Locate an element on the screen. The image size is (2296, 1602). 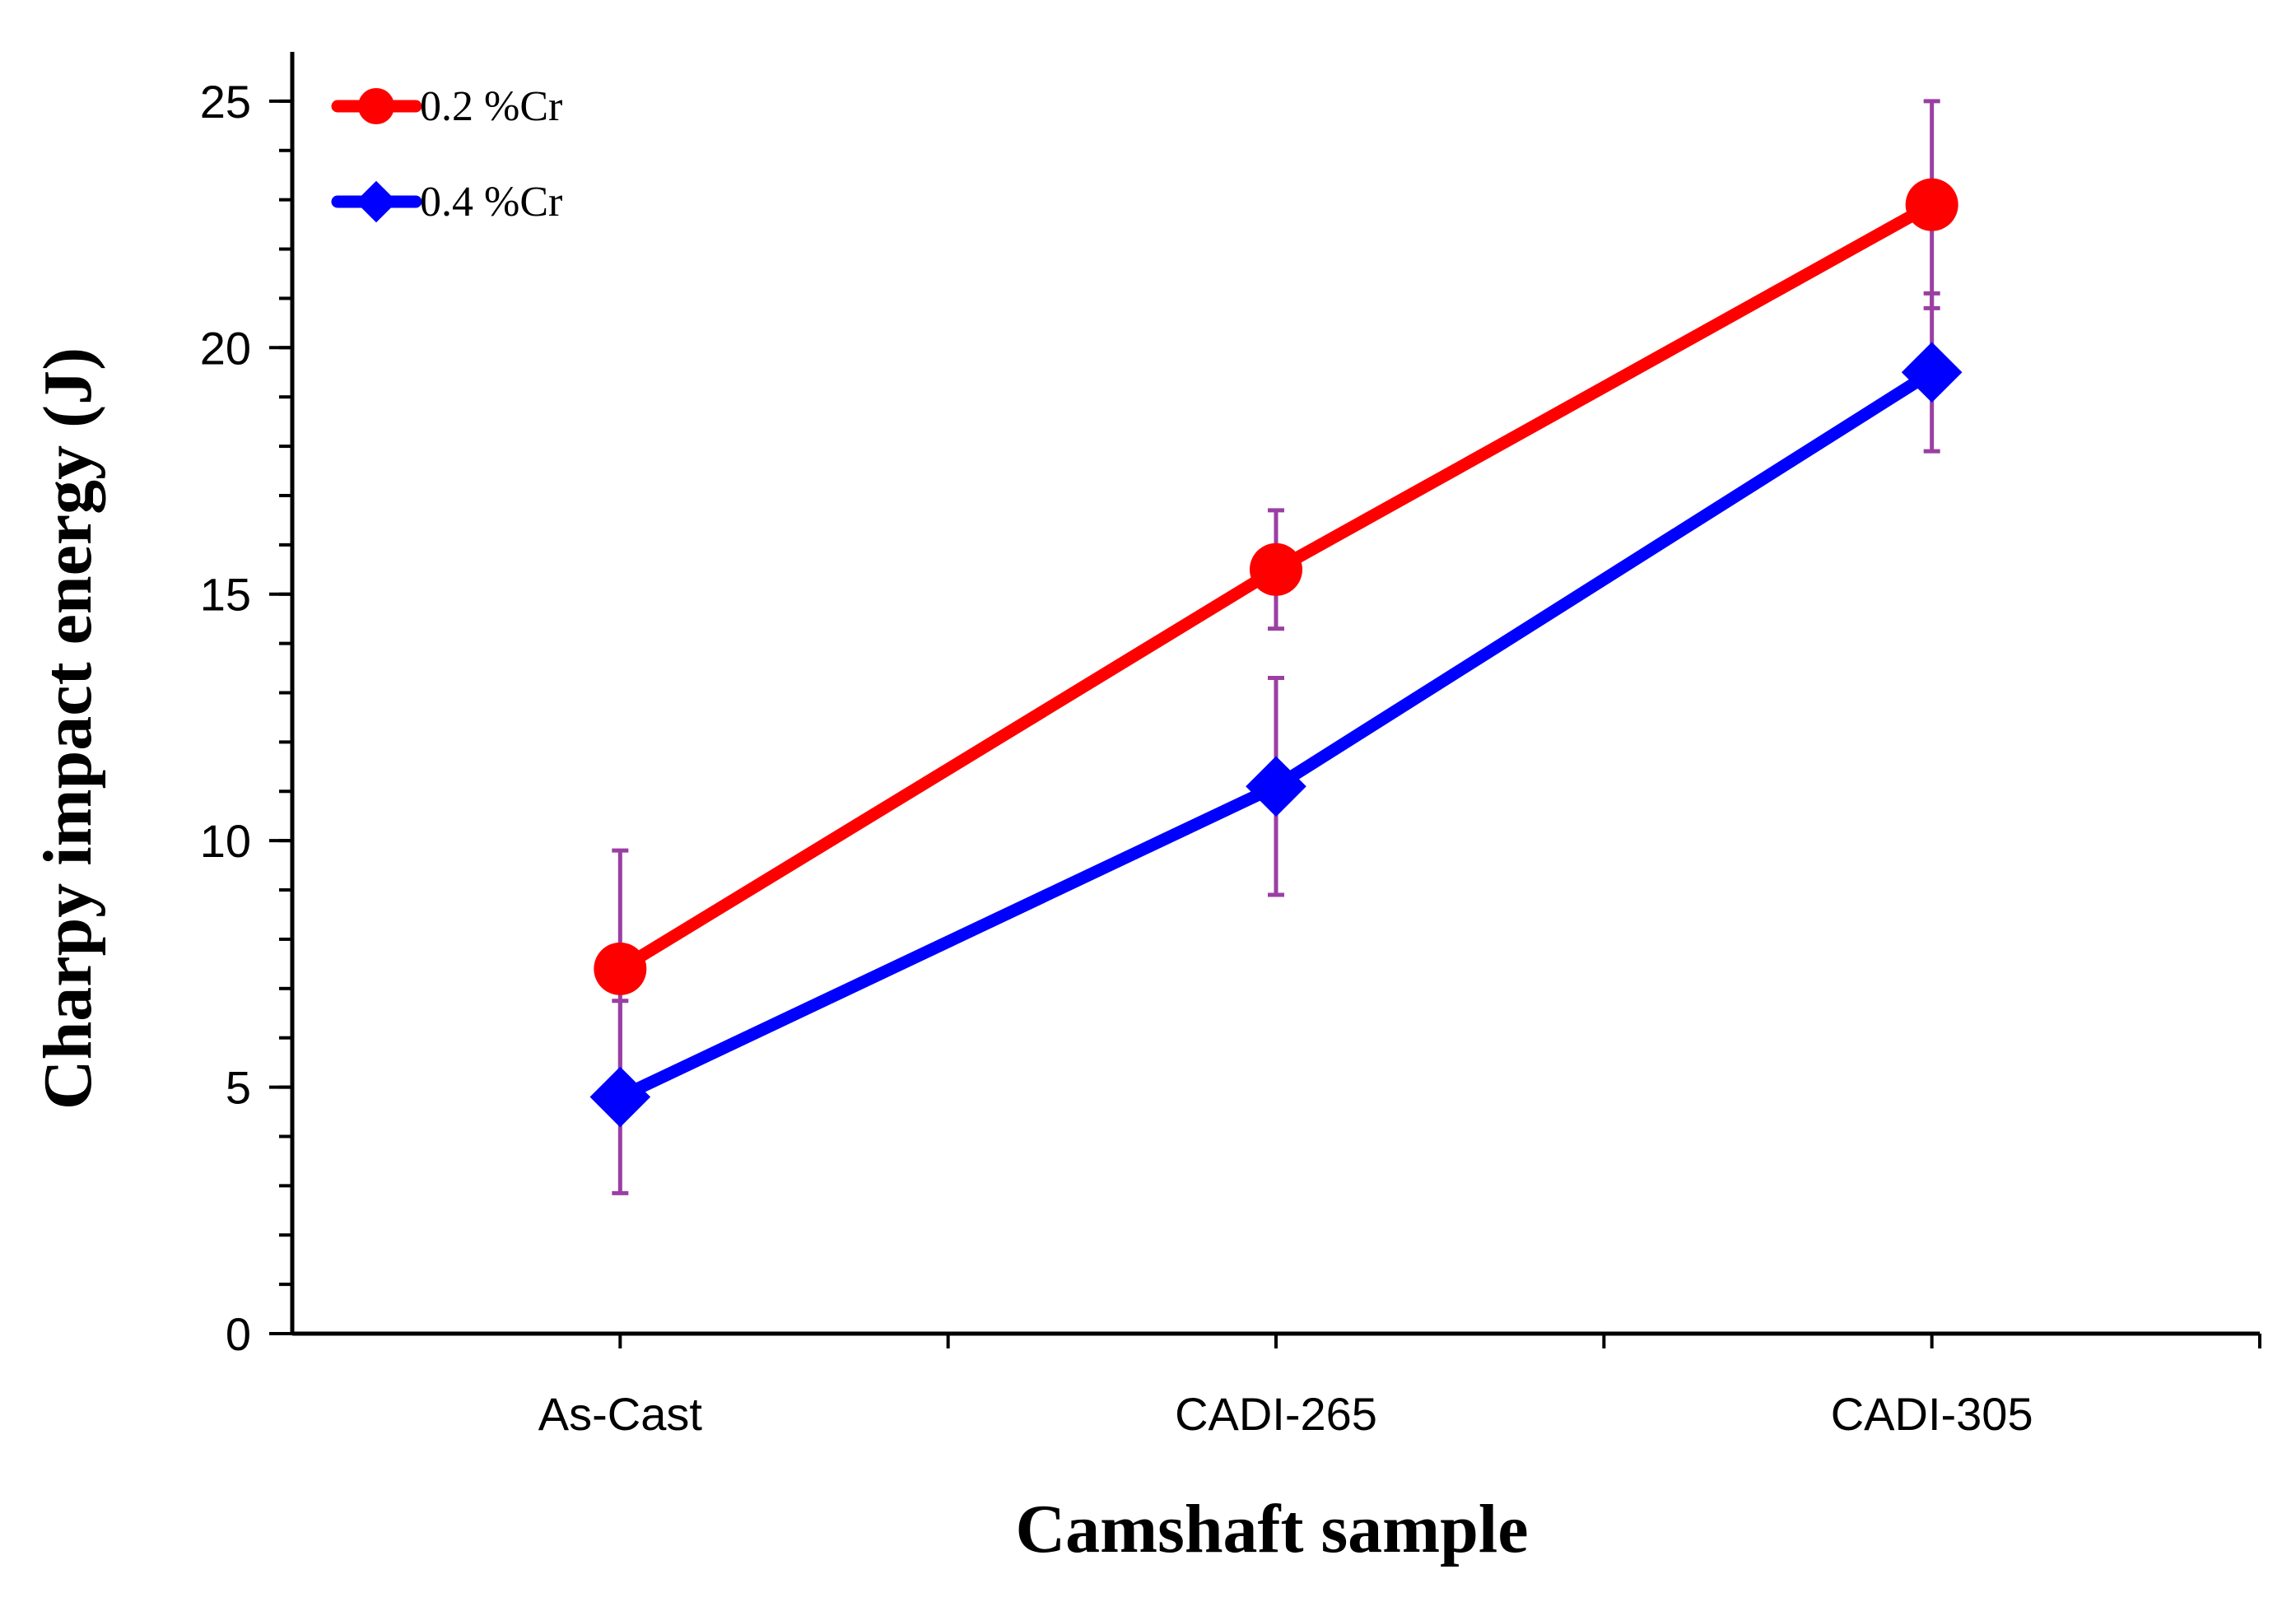
legend: 0.2 %Cr 0.4 %Cr is located at coordinates (447, 154).